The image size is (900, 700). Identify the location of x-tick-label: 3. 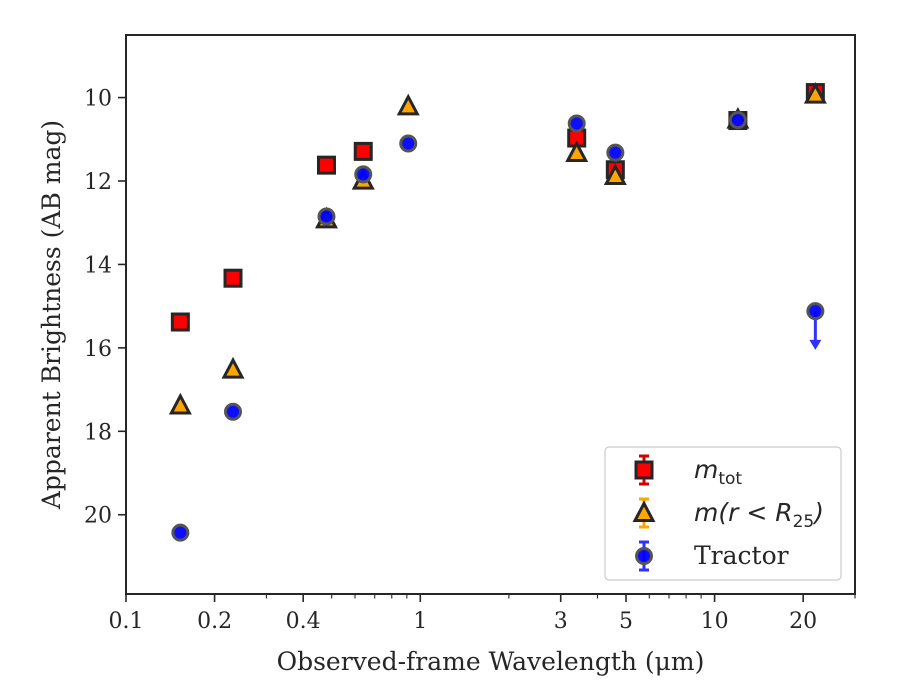
(561, 621).